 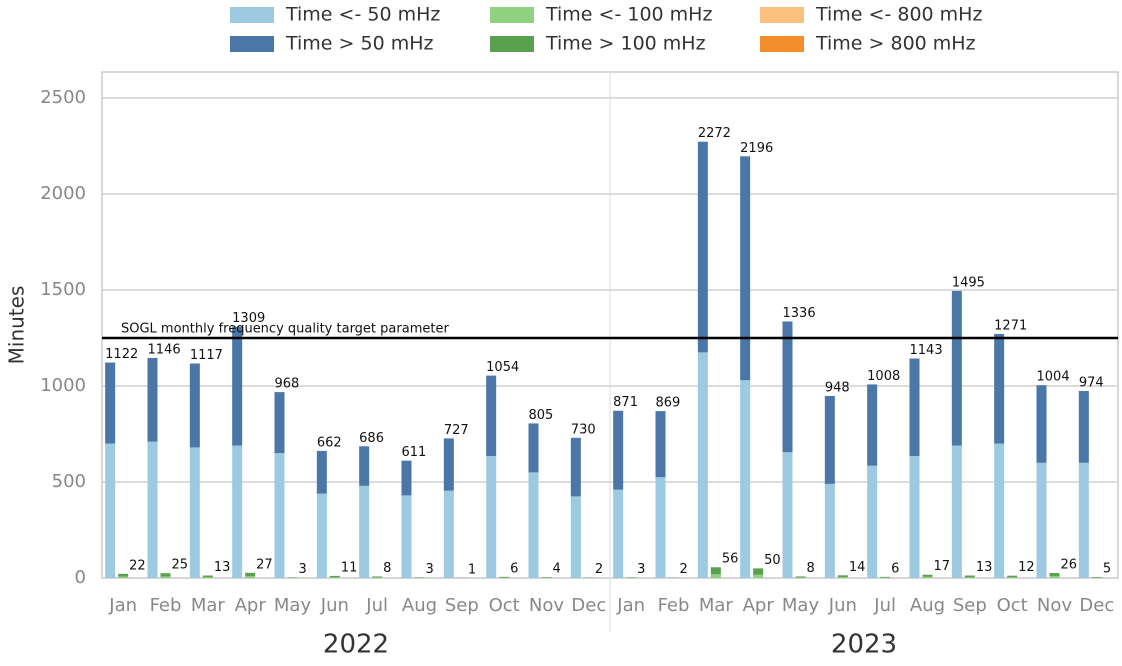 What do you see at coordinates (122, 605) in the screenshot?
I see `x-tick-label: Jan` at bounding box center [122, 605].